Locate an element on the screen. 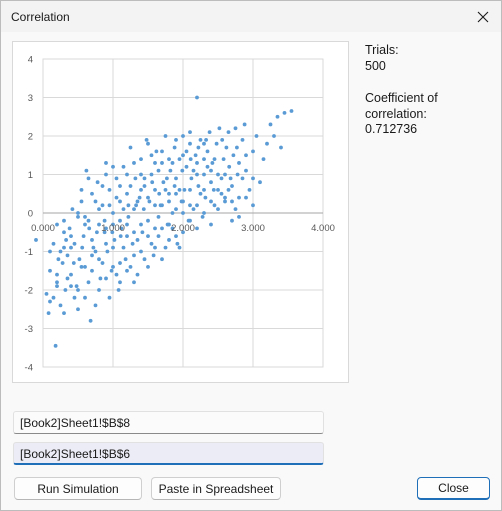 The width and height of the screenshot is (502, 511). run-simulation-button: Run Simulation is located at coordinates (78, 488).